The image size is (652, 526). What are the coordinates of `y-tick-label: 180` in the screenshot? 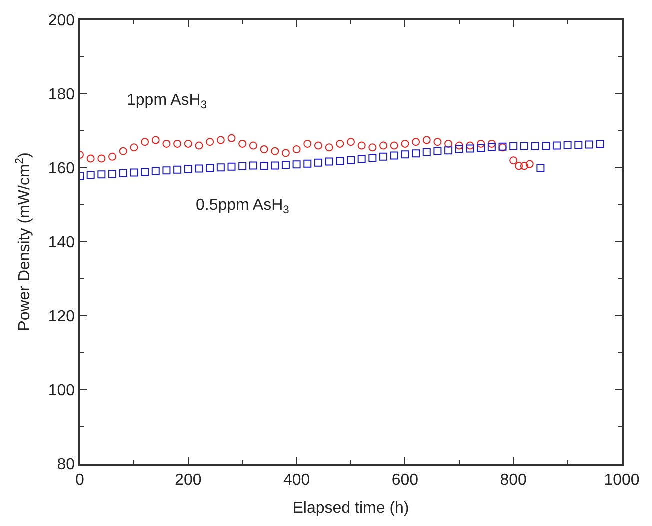 It's located at (62, 95).